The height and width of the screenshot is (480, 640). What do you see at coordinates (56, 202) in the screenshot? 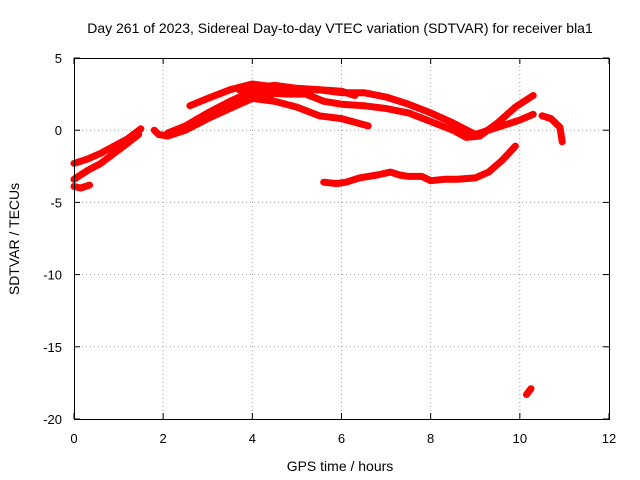
I see `y-tick-label: -5` at bounding box center [56, 202].